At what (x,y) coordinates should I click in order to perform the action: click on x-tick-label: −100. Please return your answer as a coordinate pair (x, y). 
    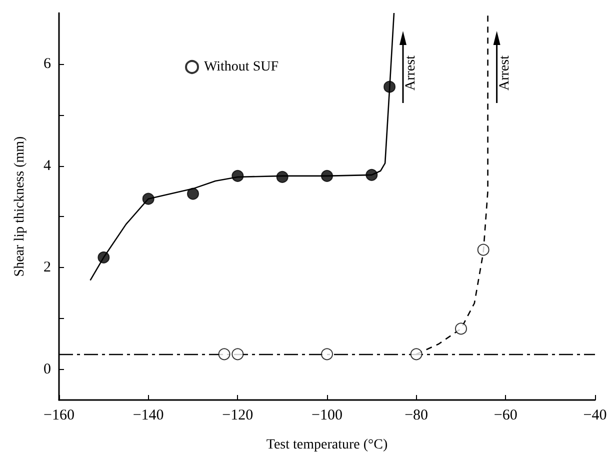
    Looking at the image, I should click on (327, 416).